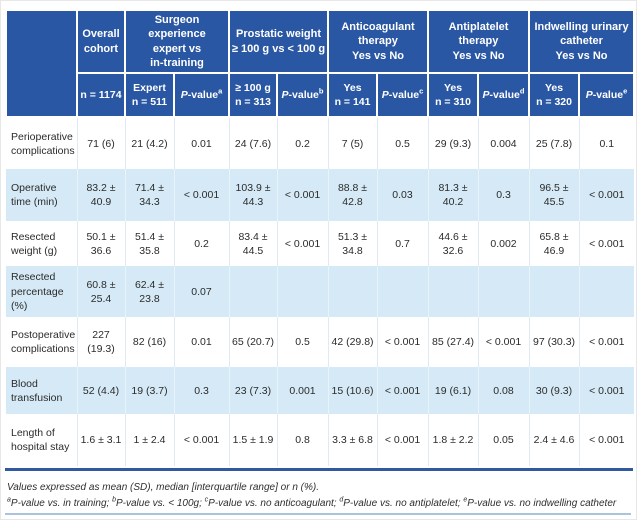 The width and height of the screenshot is (637, 520). Describe the element at coordinates (60, 502) in the screenshot. I see `footnote-part: aP-value vs. in training;` at that location.